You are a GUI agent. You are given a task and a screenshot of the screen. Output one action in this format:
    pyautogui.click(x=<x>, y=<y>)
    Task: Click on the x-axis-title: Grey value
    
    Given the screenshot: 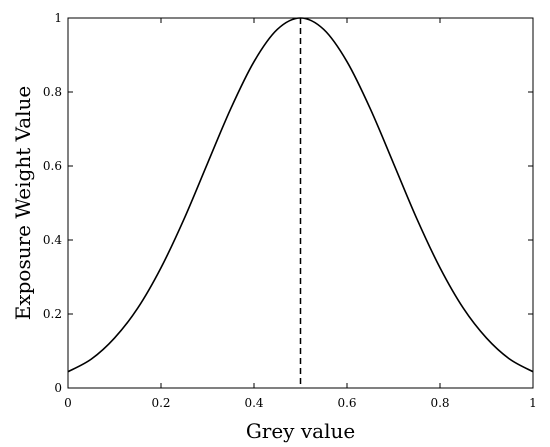 What is the action you would take?
    pyautogui.click(x=300, y=431)
    